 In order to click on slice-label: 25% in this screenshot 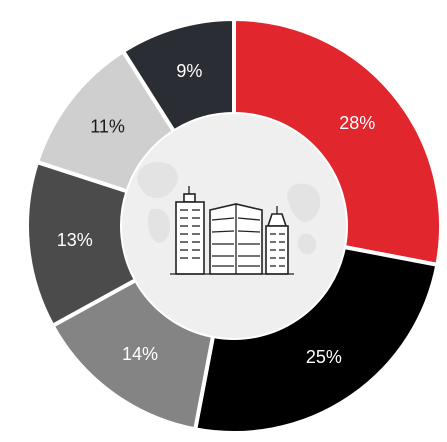, I will do `click(324, 357)`.